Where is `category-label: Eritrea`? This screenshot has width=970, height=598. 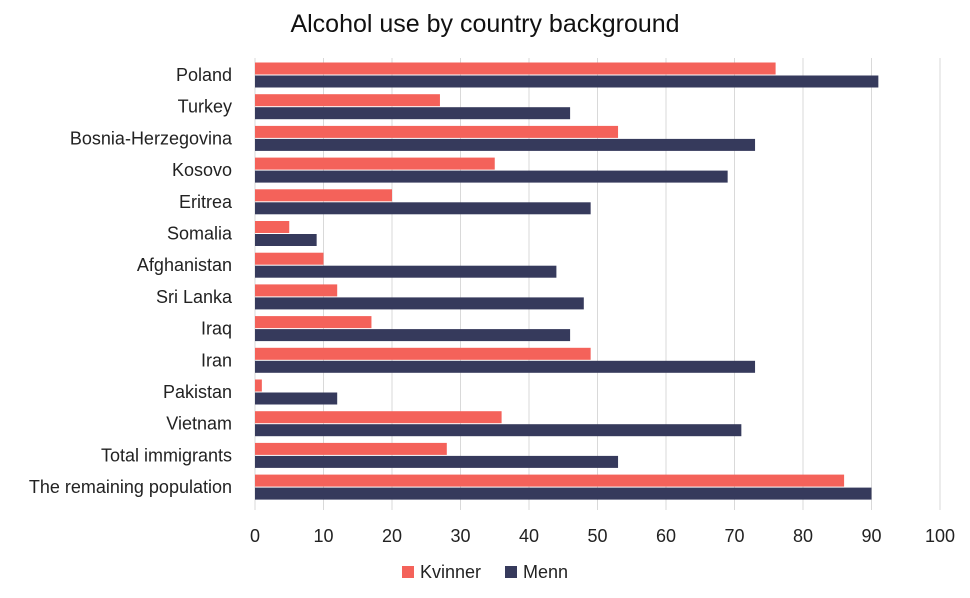
category-label: Eritrea is located at coordinates (206, 202).